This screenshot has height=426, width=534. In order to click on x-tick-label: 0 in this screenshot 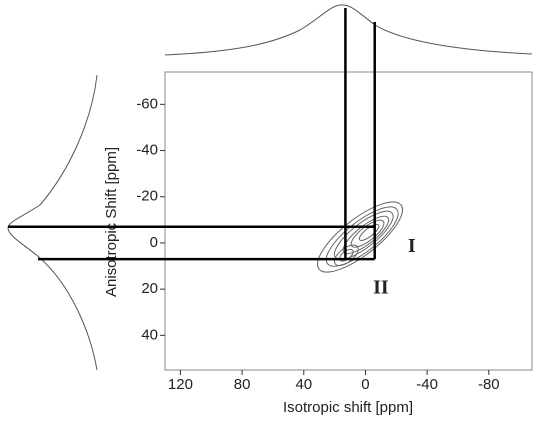, I will do `click(365, 384)`.